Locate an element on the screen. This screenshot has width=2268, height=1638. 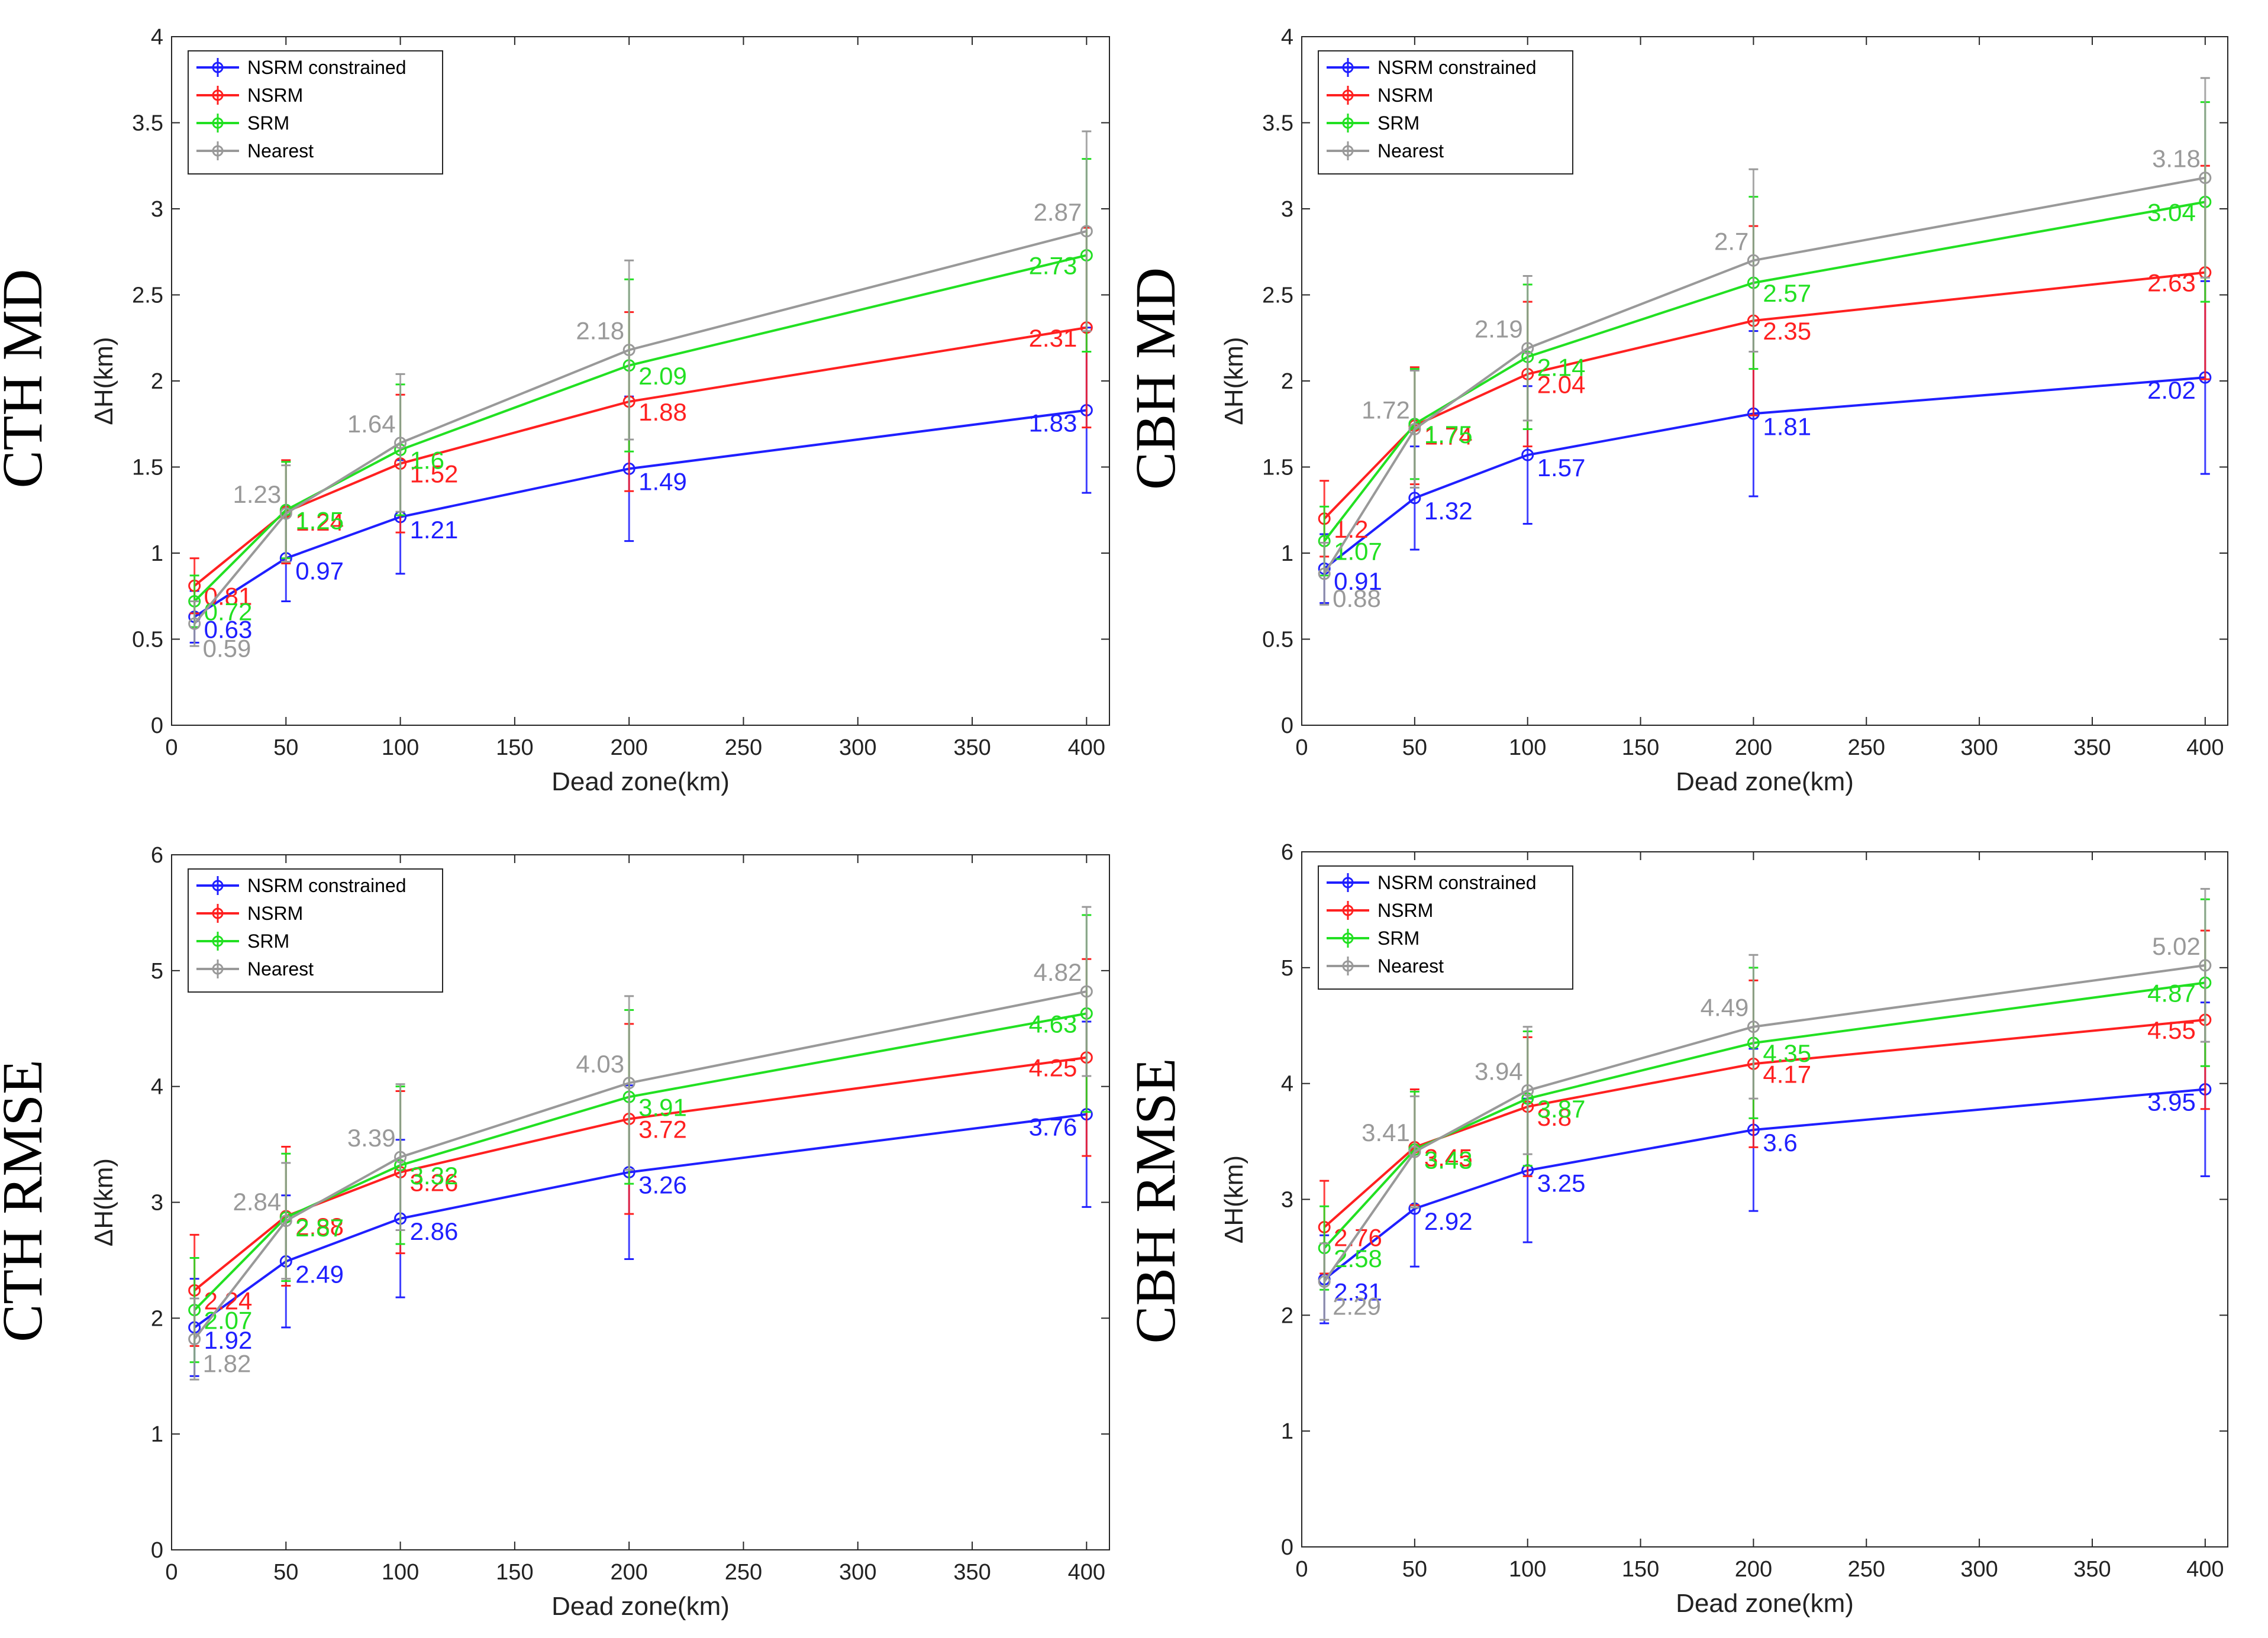
x-tick-label: 50 is located at coordinates (1414, 1569).